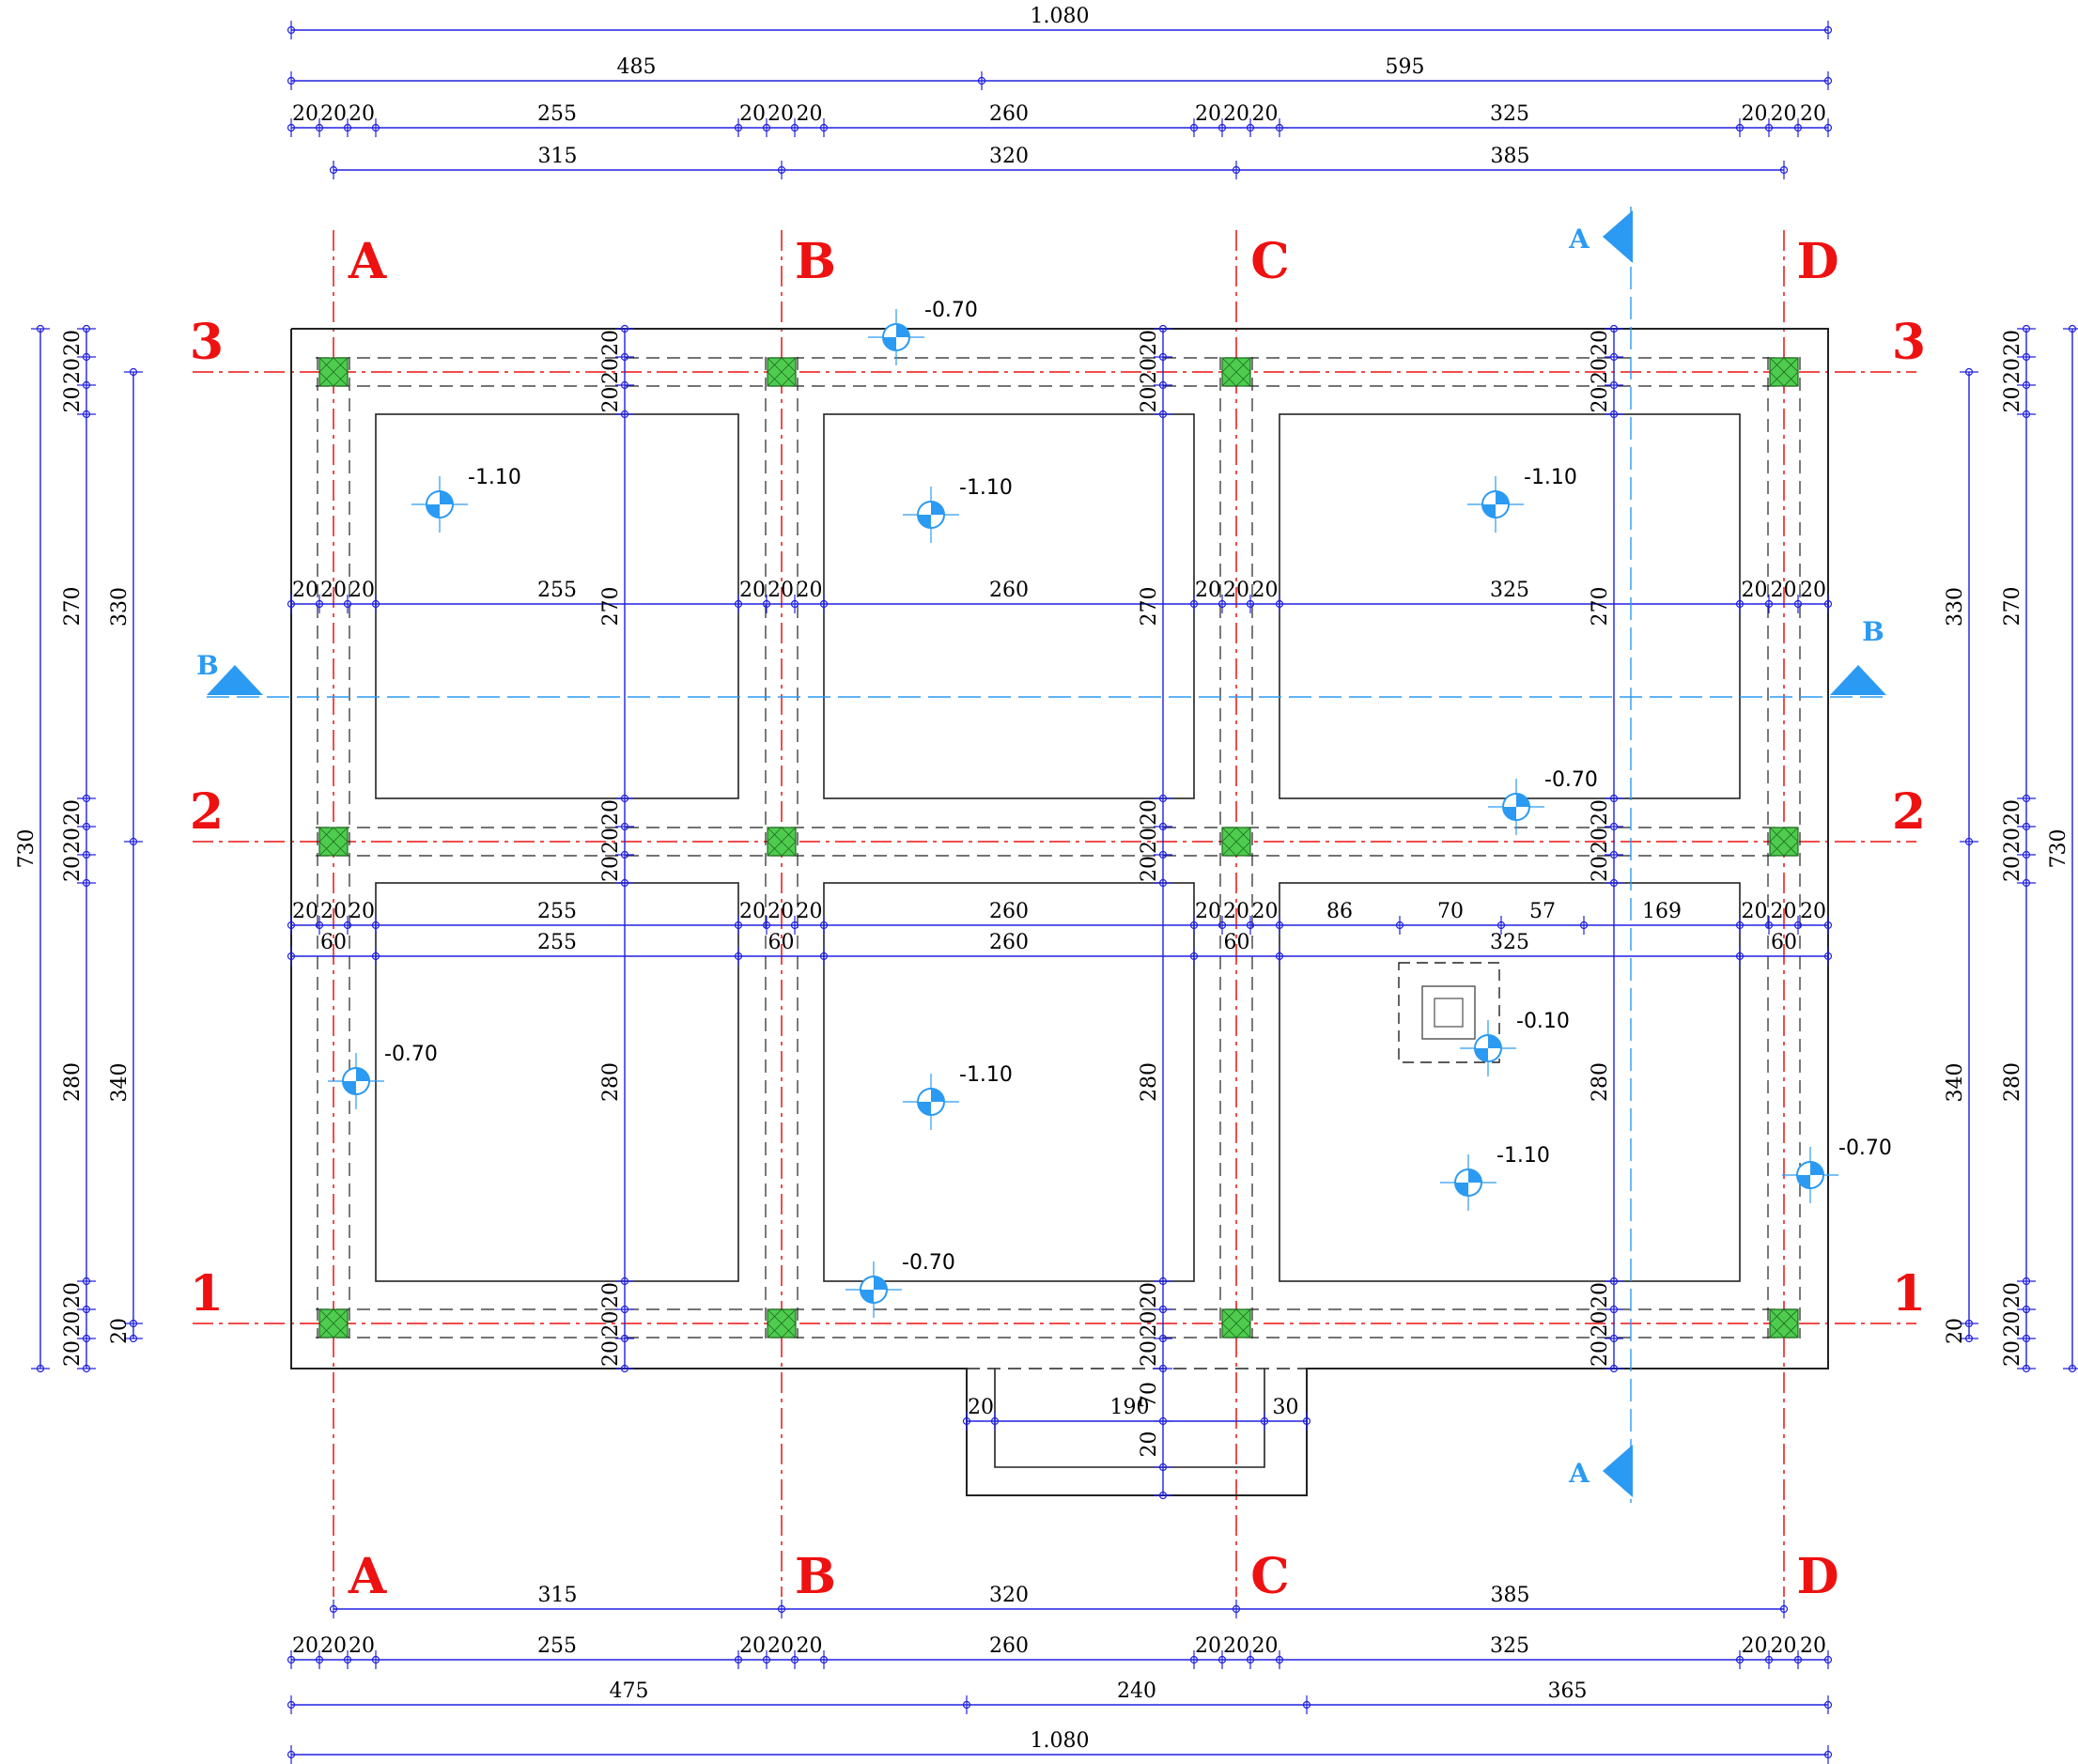 This screenshot has height=1764, width=2078. What do you see at coordinates (1909, 342) in the screenshot?
I see `axis-label-3-right: 3` at bounding box center [1909, 342].